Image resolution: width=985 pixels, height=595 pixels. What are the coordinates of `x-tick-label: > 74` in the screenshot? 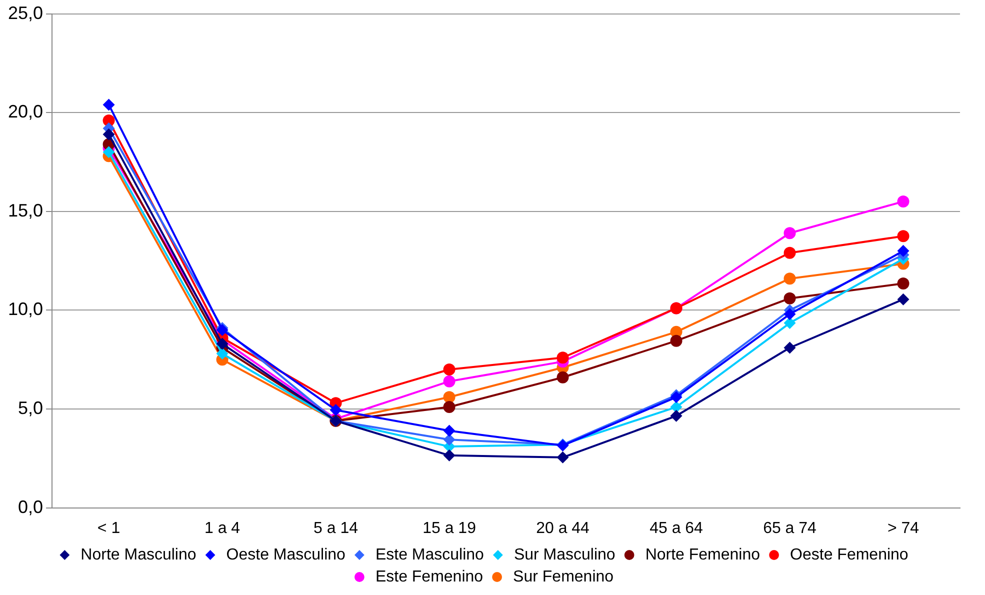 It's located at (903, 528).